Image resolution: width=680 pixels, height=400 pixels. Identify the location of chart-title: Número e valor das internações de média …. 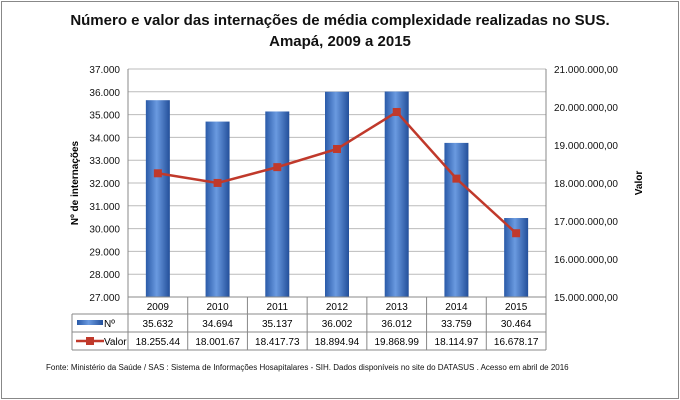
(340, 20).